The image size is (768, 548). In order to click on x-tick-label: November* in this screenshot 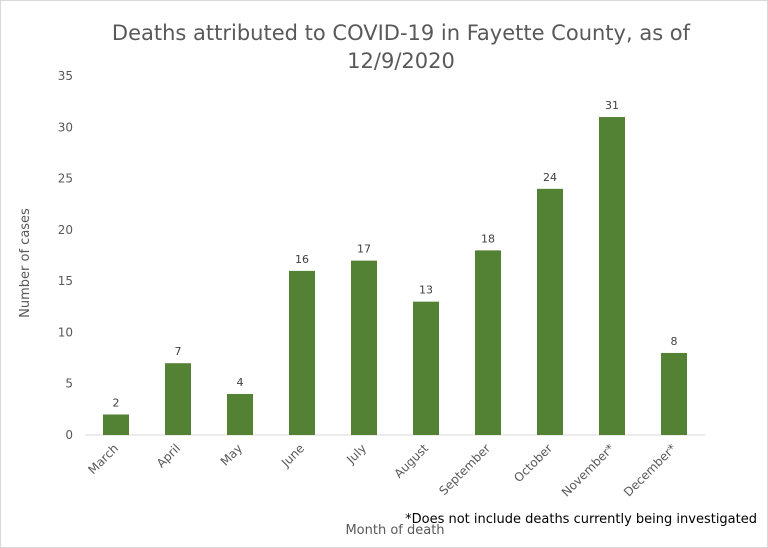, I will do `click(588, 470)`.